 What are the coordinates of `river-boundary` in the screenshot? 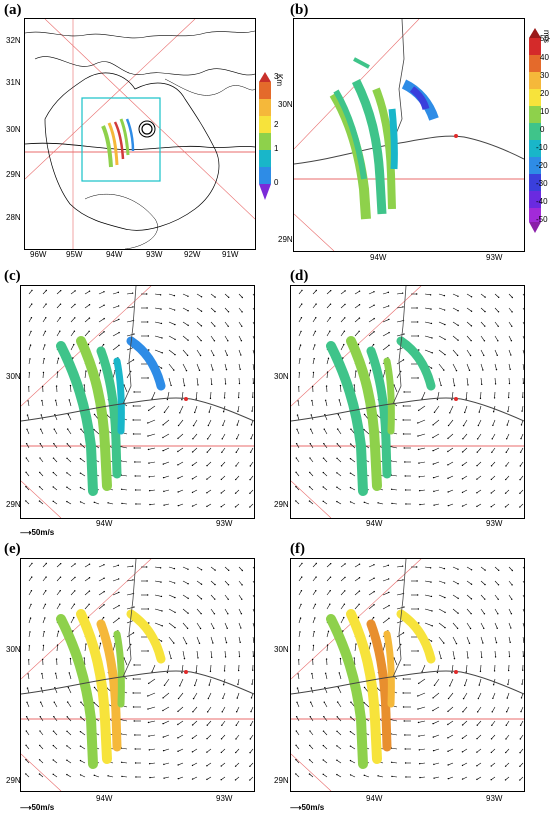 It's located at (399, 345).